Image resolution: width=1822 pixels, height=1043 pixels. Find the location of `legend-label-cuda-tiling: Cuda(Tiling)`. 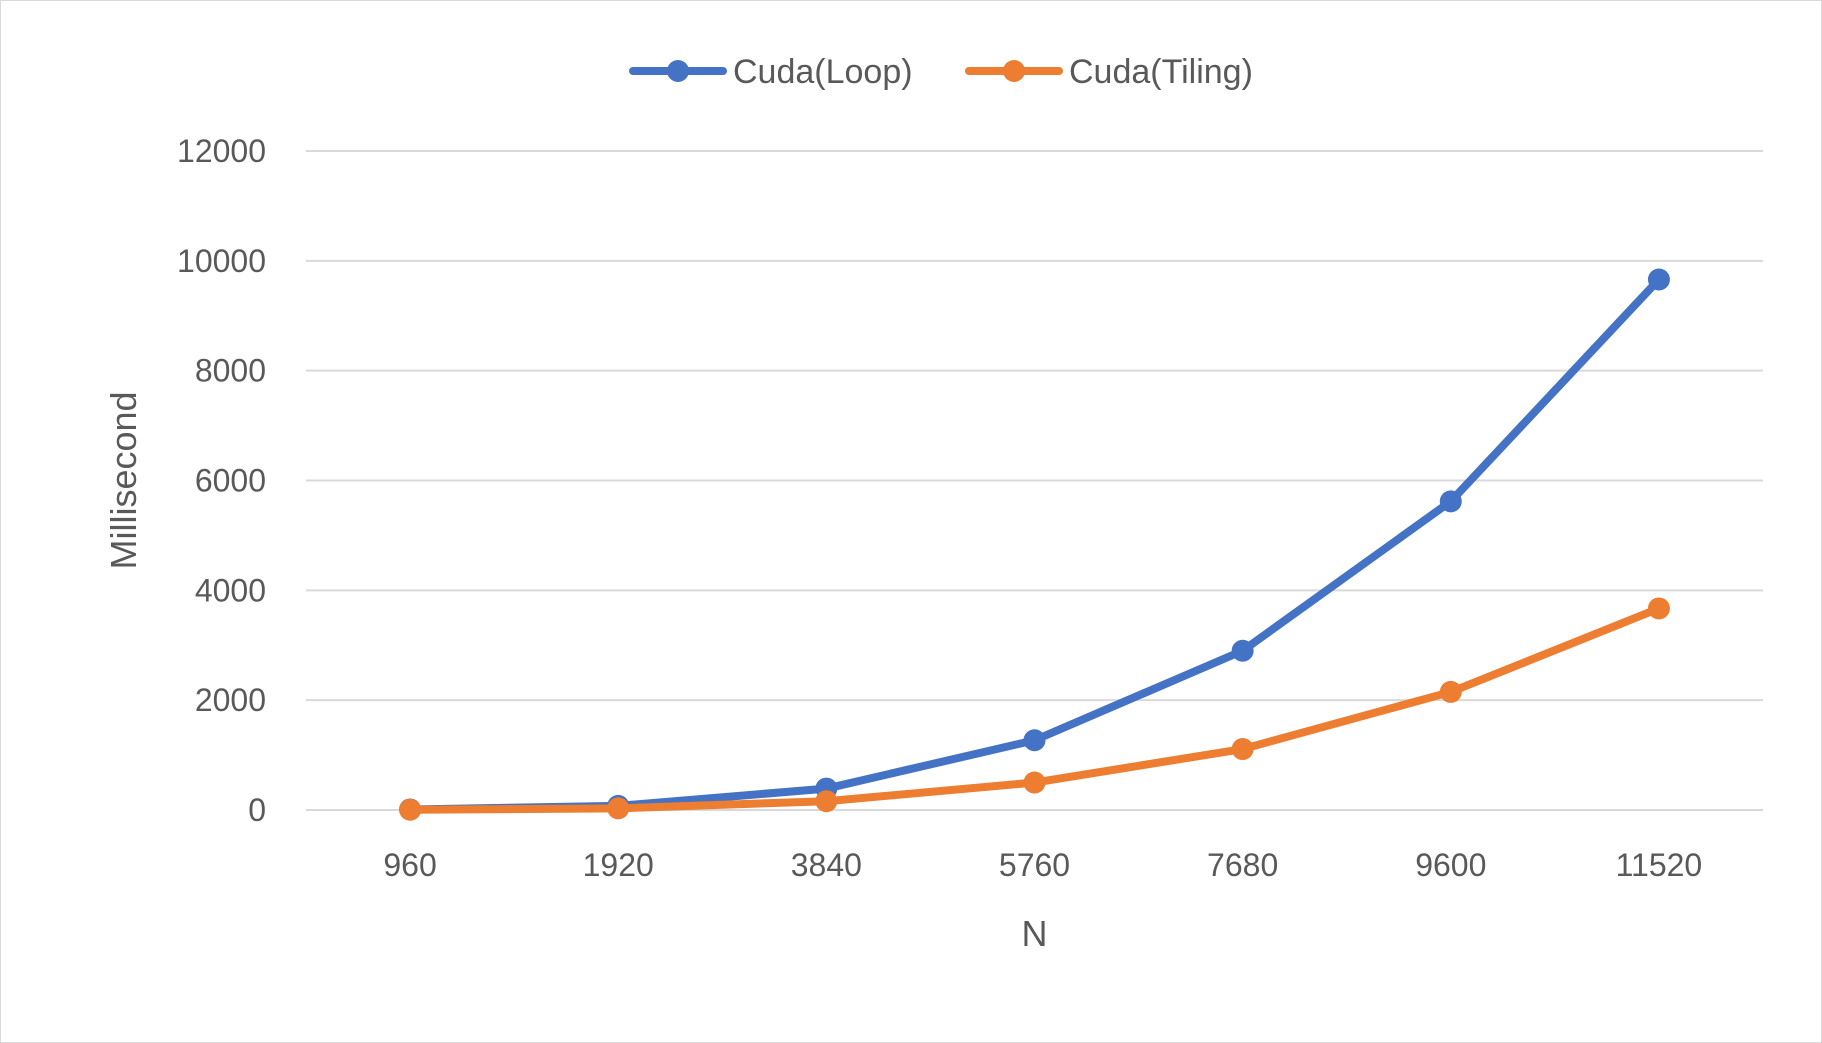

legend-label-cuda-tiling: Cuda(Tiling) is located at coordinates (1161, 72).